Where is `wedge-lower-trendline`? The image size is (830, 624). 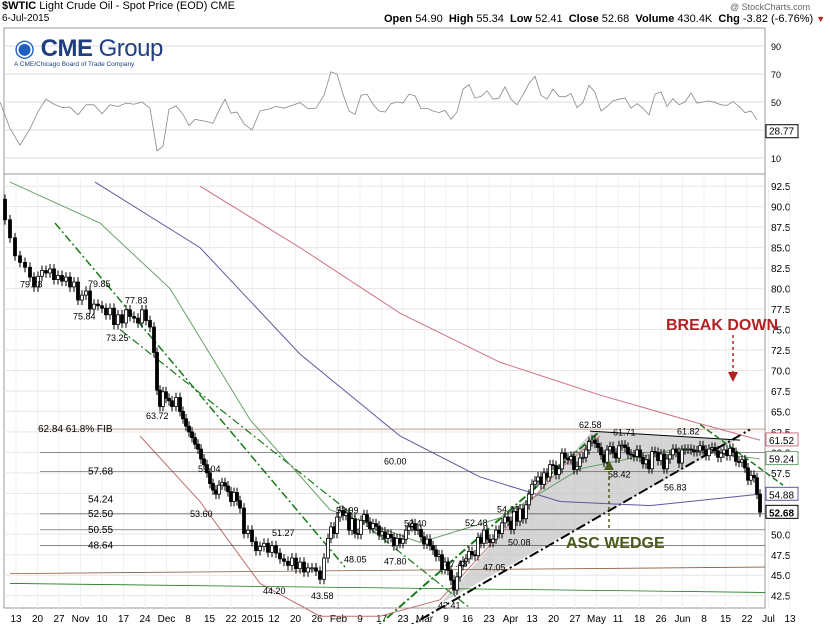
wedge-lower-trendline is located at coordinates (580, 526).